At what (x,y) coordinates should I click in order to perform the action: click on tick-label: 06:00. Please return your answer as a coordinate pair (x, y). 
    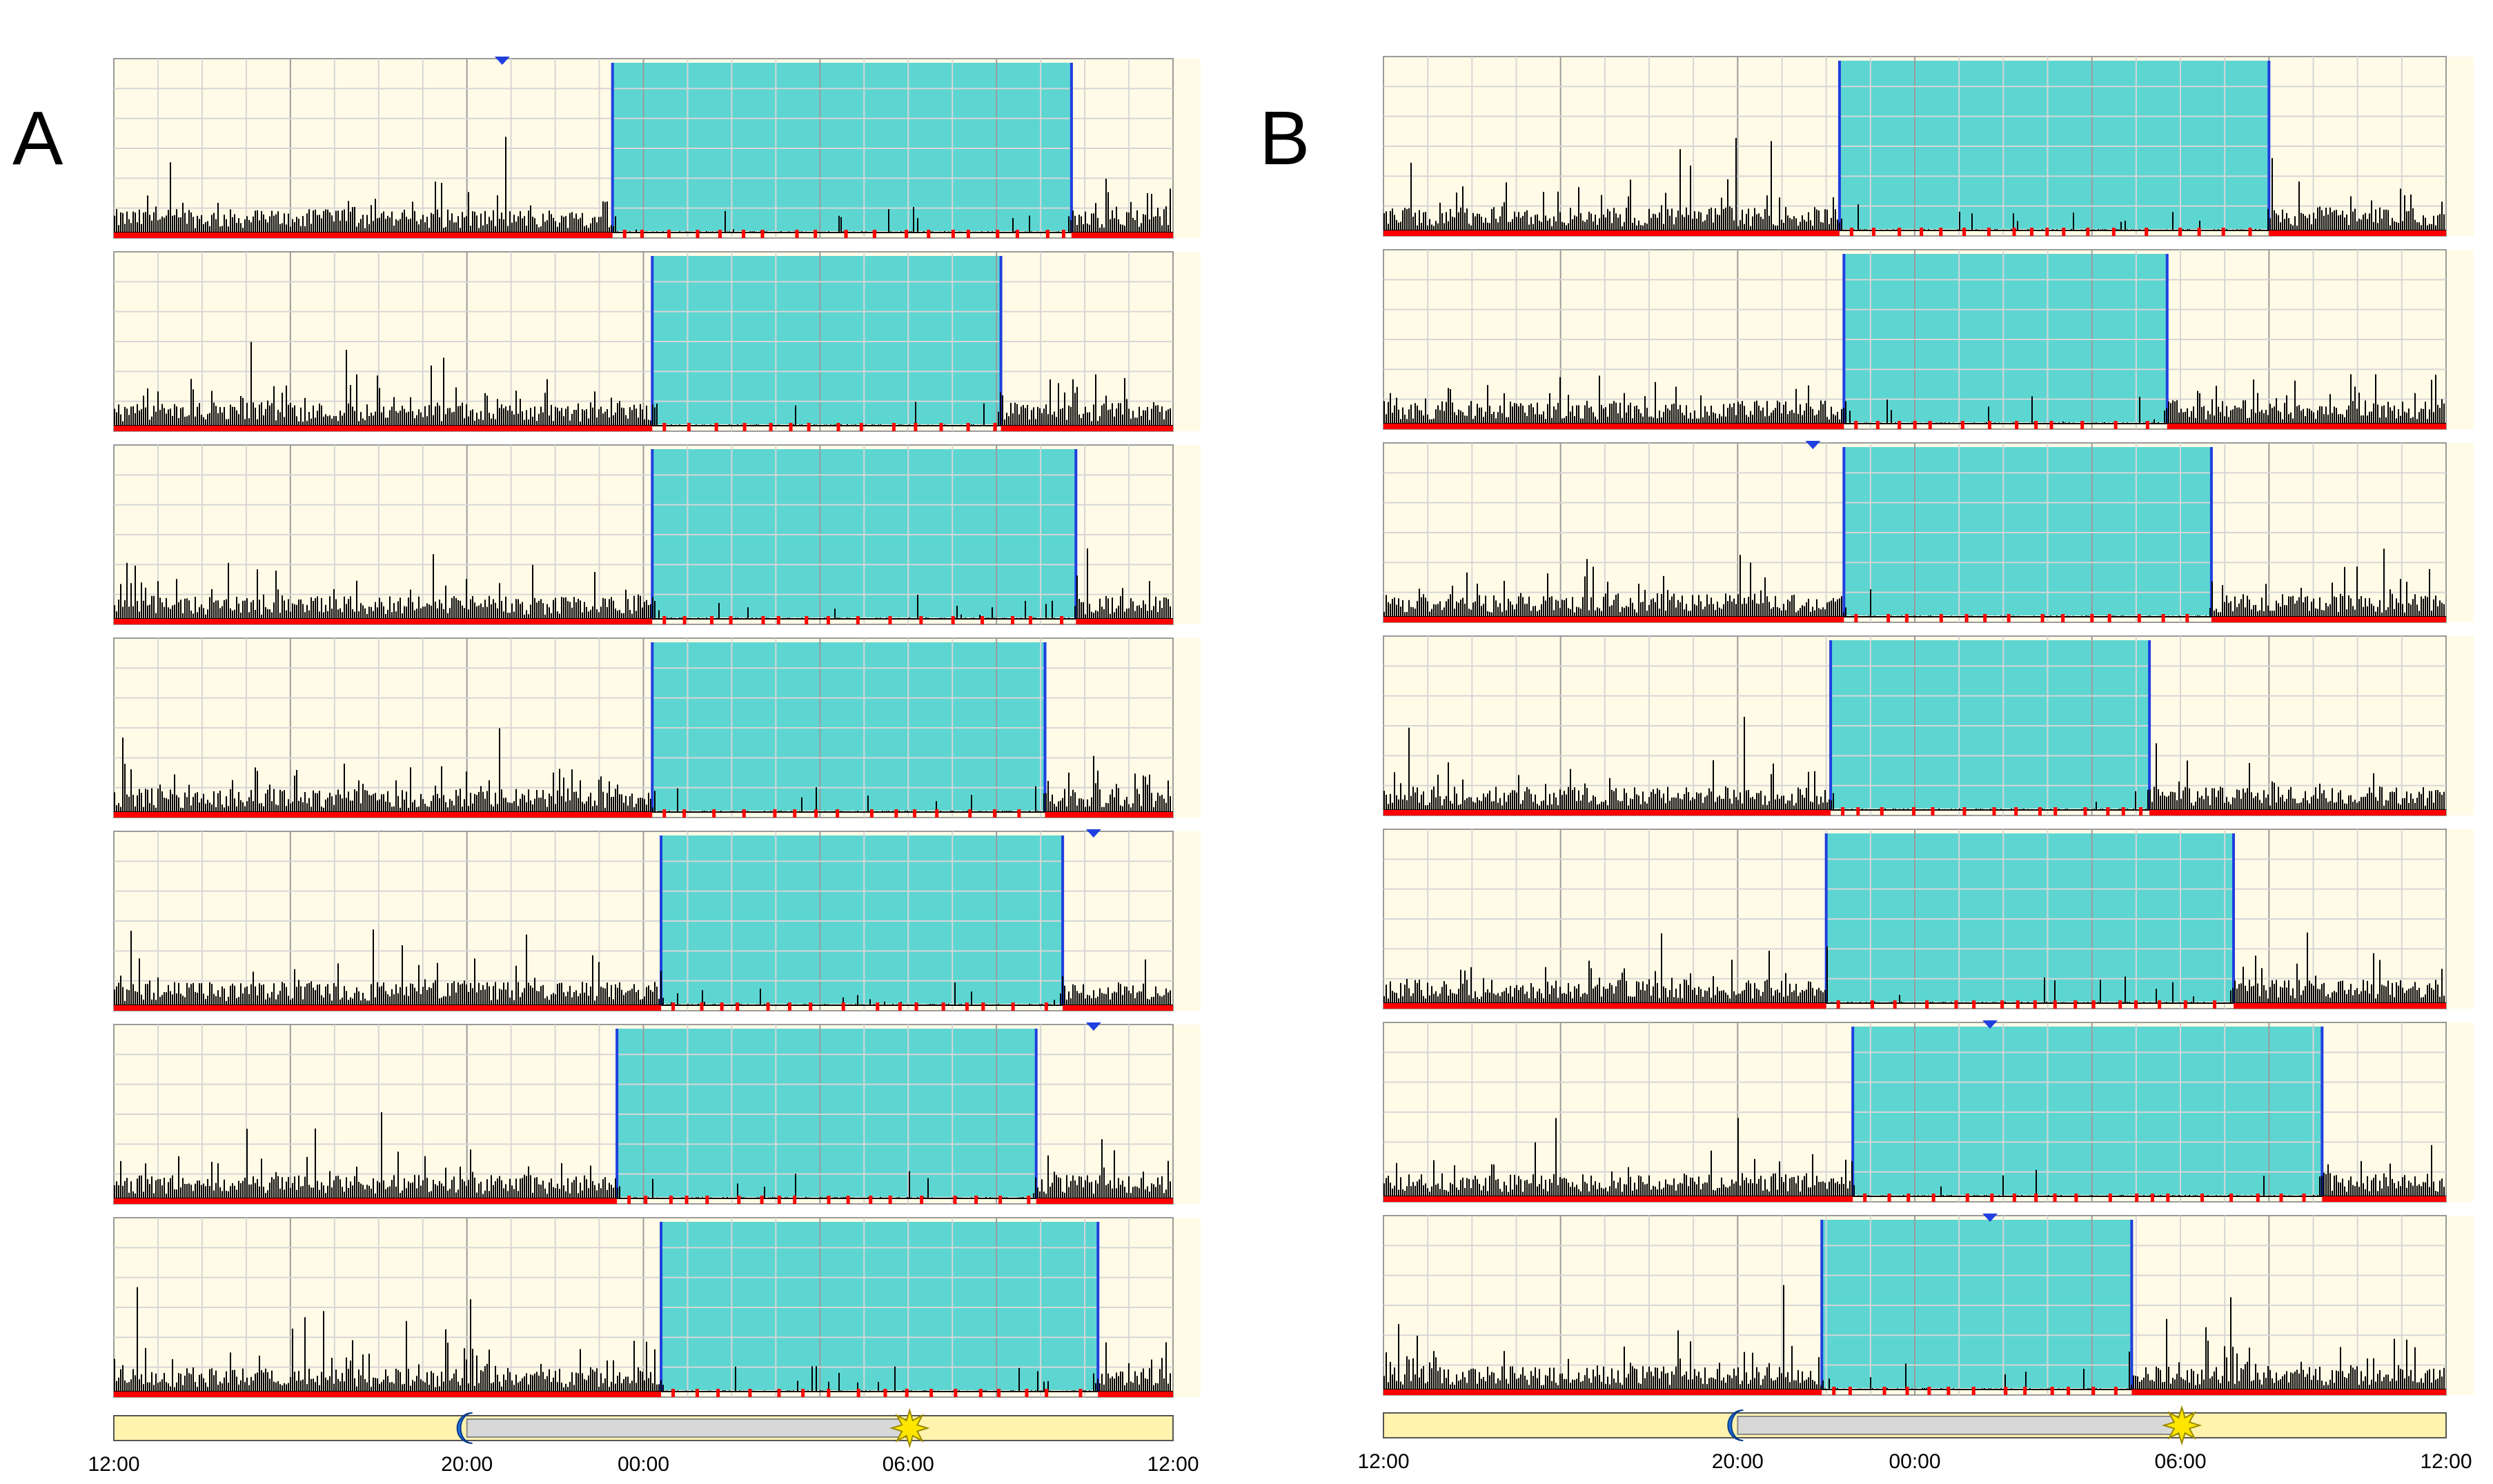
    Looking at the image, I should click on (908, 1464).